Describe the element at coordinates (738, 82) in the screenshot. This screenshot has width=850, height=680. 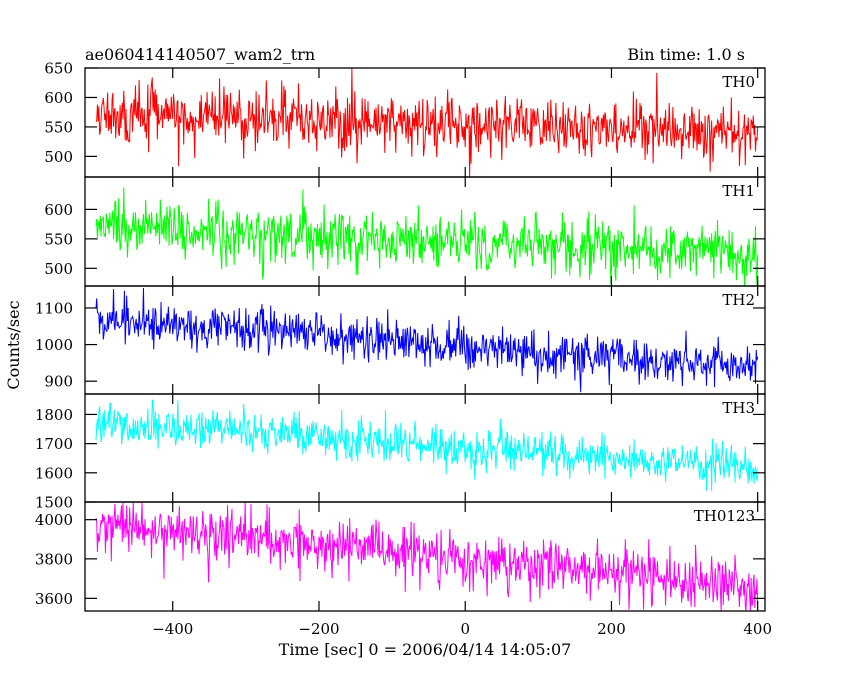
I see `panel-label: TH0` at that location.